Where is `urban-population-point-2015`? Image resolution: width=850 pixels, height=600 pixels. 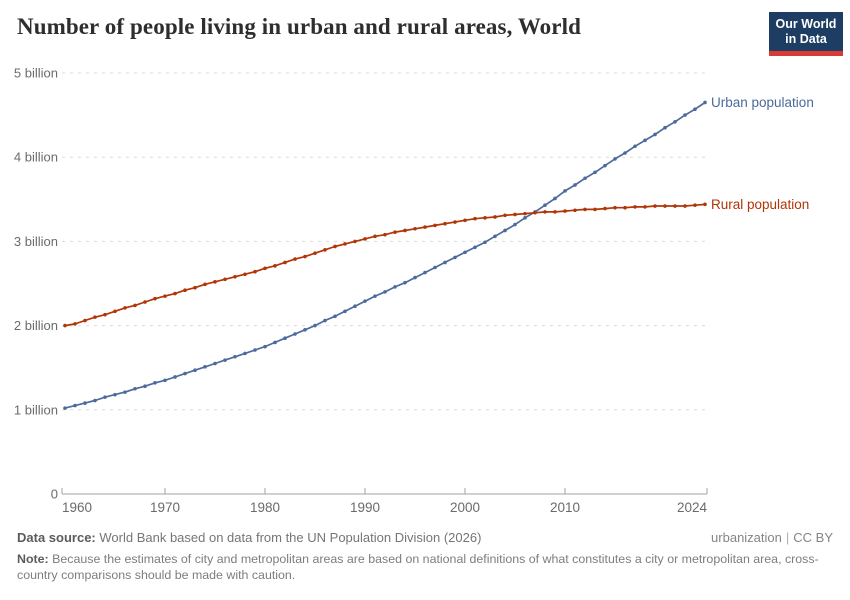 urban-population-point-2015 is located at coordinates (615, 159).